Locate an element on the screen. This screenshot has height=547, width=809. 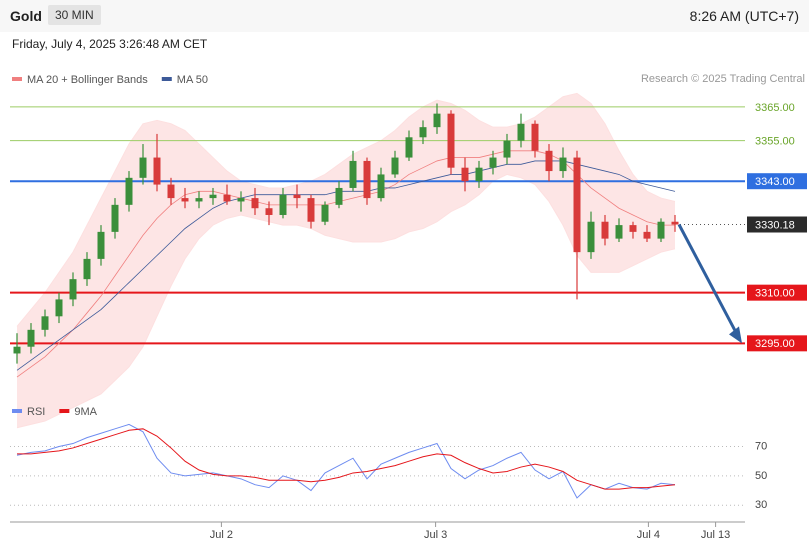
timeframe-button: 30 MIN is located at coordinates (74, 15).